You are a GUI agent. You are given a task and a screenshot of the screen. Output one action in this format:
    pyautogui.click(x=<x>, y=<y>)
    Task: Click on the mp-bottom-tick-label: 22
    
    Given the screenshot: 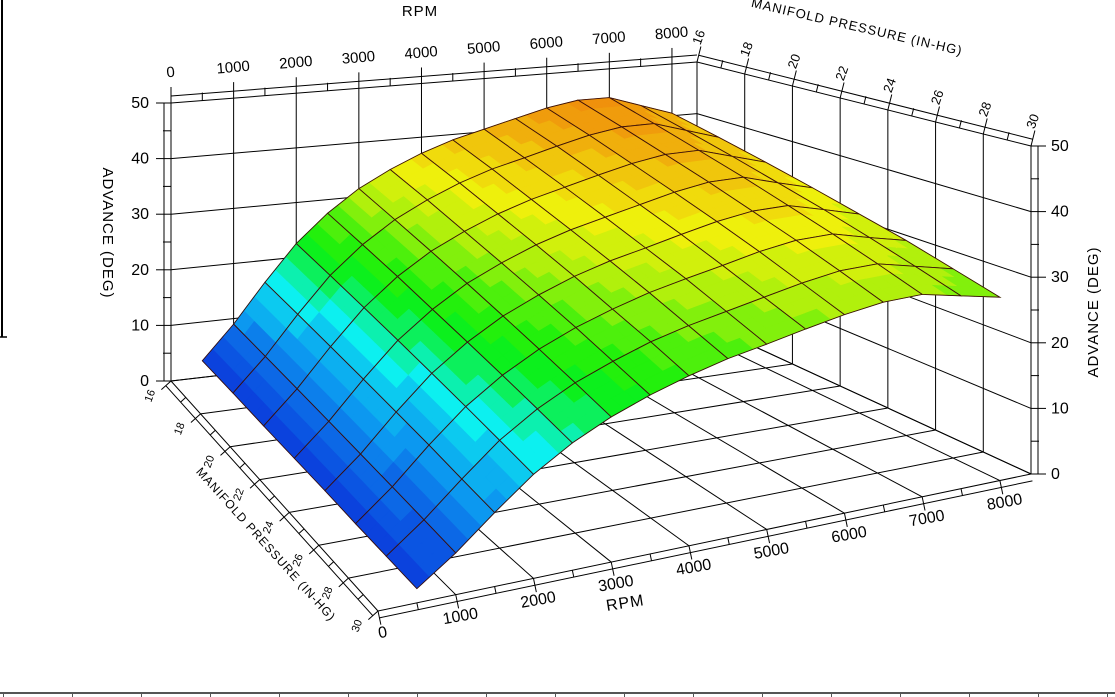 What is the action you would take?
    pyautogui.click(x=238, y=495)
    